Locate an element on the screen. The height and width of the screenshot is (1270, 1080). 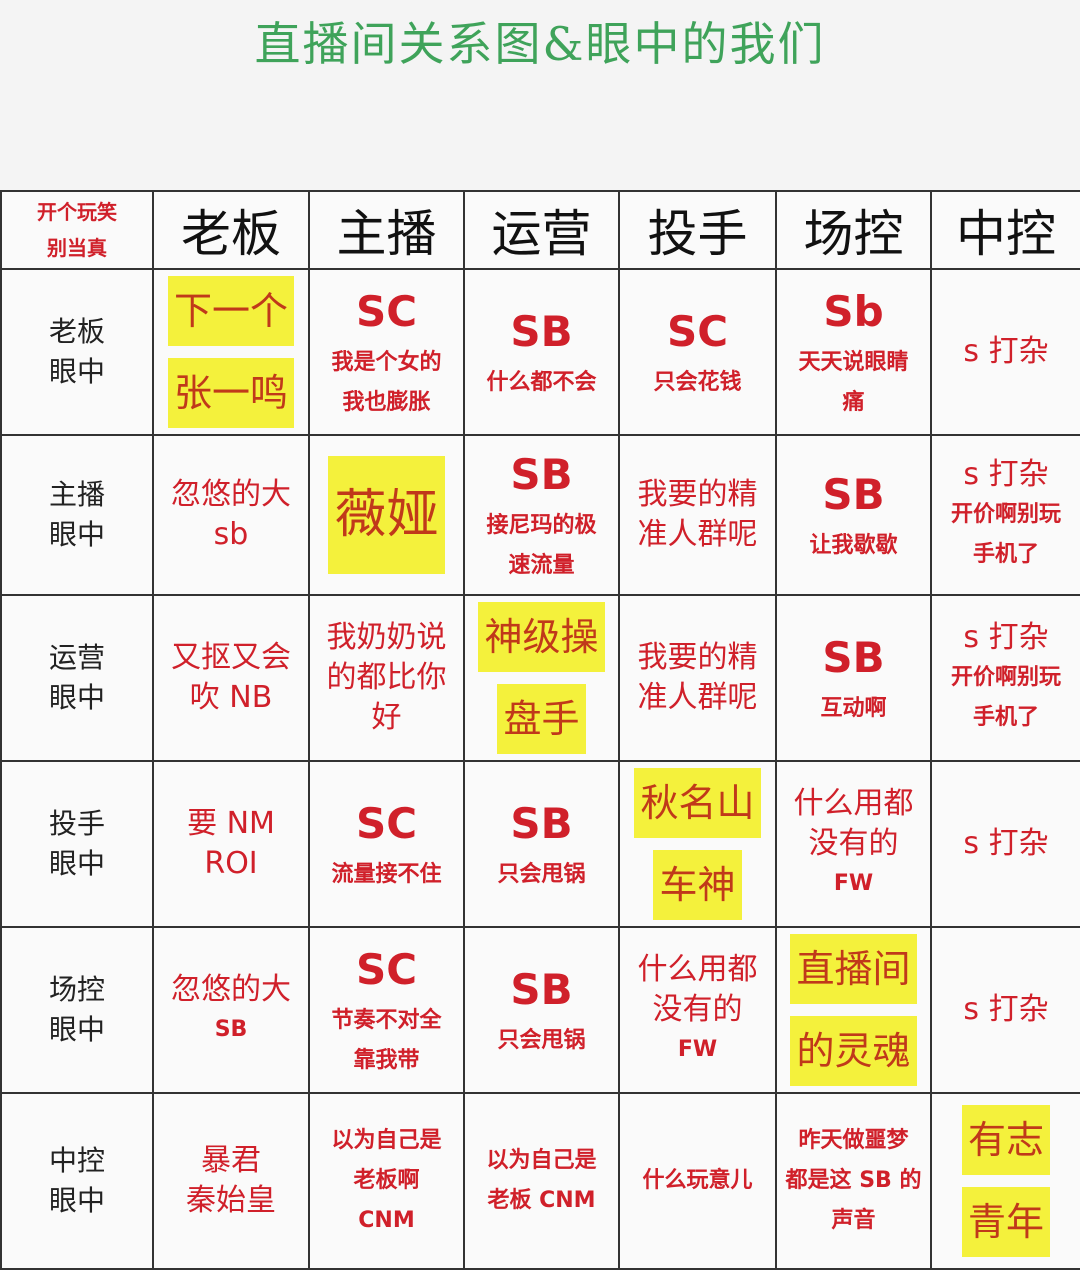
cell-text: 流量接不住 is located at coordinates (386, 874).